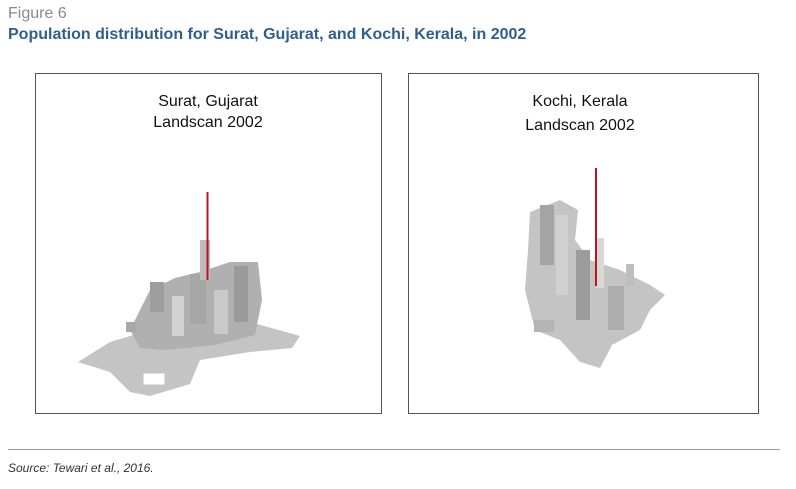 The height and width of the screenshot is (489, 796). What do you see at coordinates (37, 13) in the screenshot?
I see `figure-label: Figure 6` at bounding box center [37, 13].